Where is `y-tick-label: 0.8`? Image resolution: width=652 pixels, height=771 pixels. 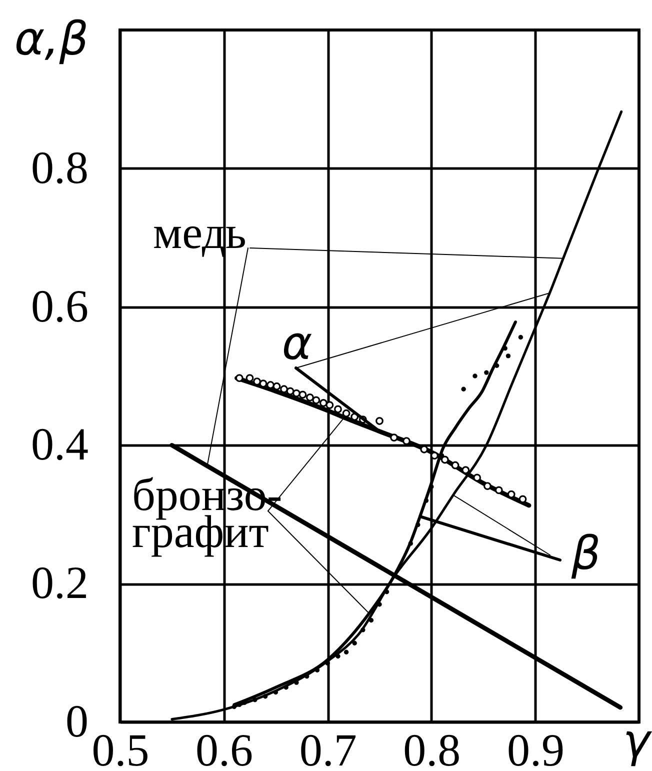 y-tick-label: 0.8 is located at coordinates (59, 167).